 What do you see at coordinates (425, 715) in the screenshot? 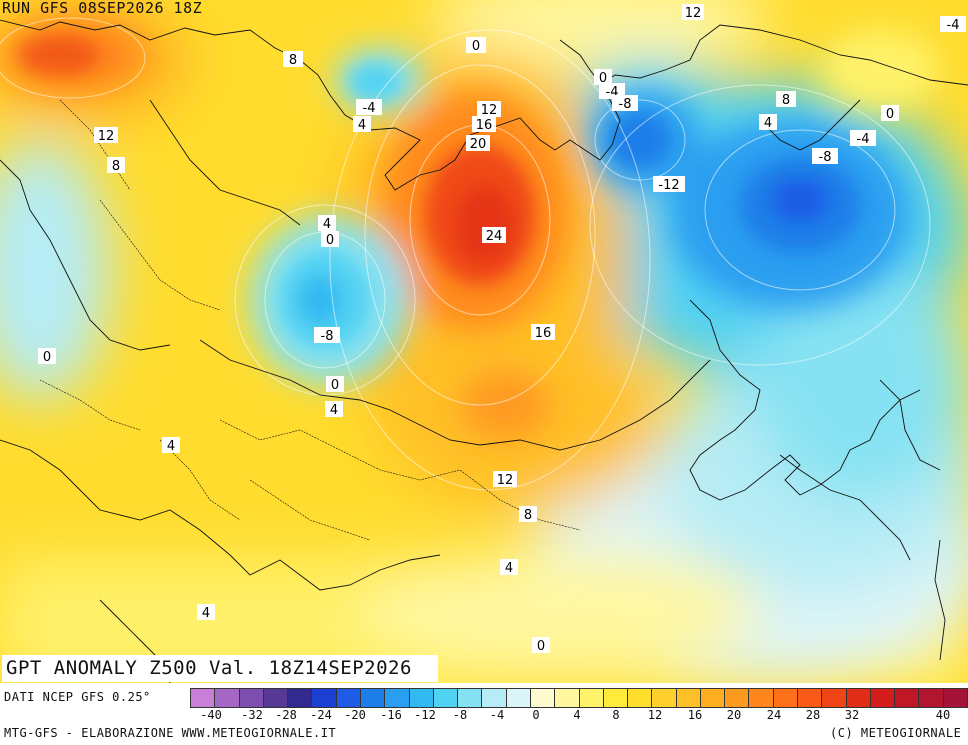
I see `color-scale-tick-label: -12` at bounding box center [425, 715].